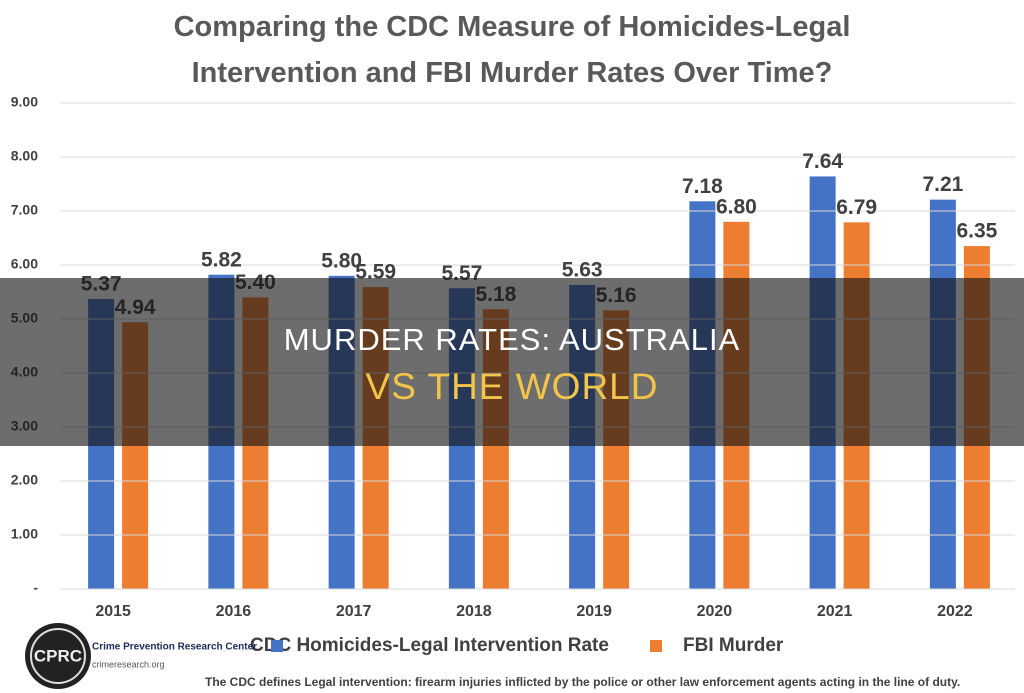 The height and width of the screenshot is (693, 1024). What do you see at coordinates (702, 186) in the screenshot?
I see `data-label: 7.18` at bounding box center [702, 186].